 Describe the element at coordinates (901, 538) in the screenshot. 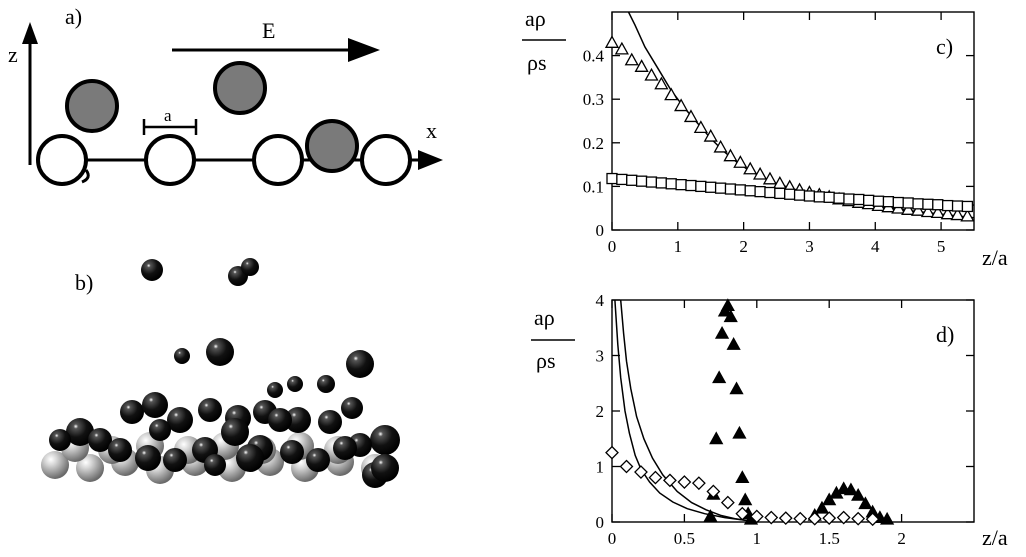

I see `x-tick-label: 2` at that location.